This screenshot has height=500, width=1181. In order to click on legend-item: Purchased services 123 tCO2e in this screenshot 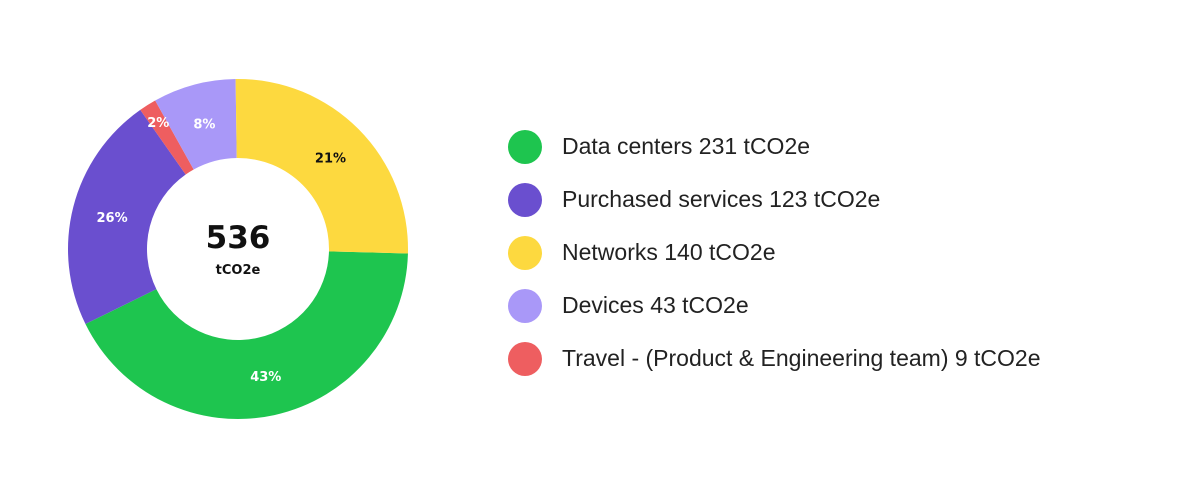, I will do `click(774, 199)`.